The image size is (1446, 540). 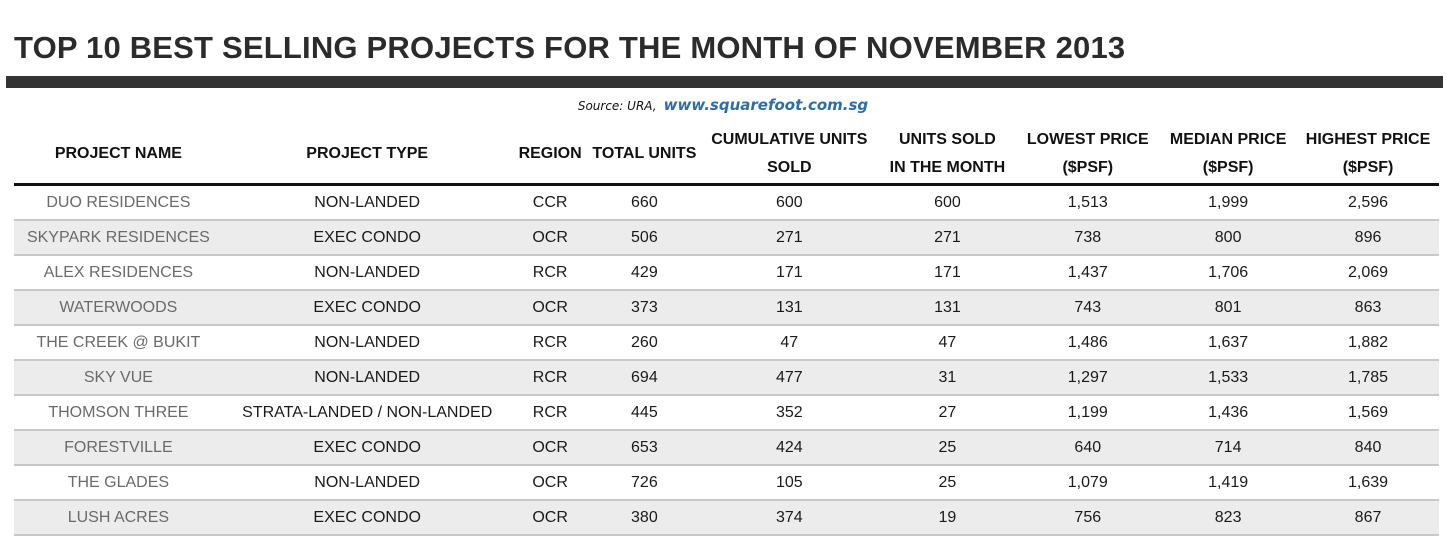 What do you see at coordinates (118, 343) in the screenshot?
I see `project-name-cell: THE CREEK @ BUKIT` at bounding box center [118, 343].